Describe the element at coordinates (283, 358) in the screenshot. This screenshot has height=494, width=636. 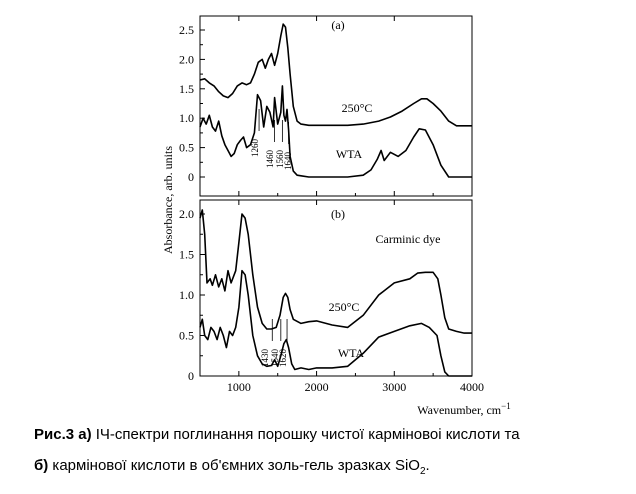
I see `peak-annotation: 1620` at that location.